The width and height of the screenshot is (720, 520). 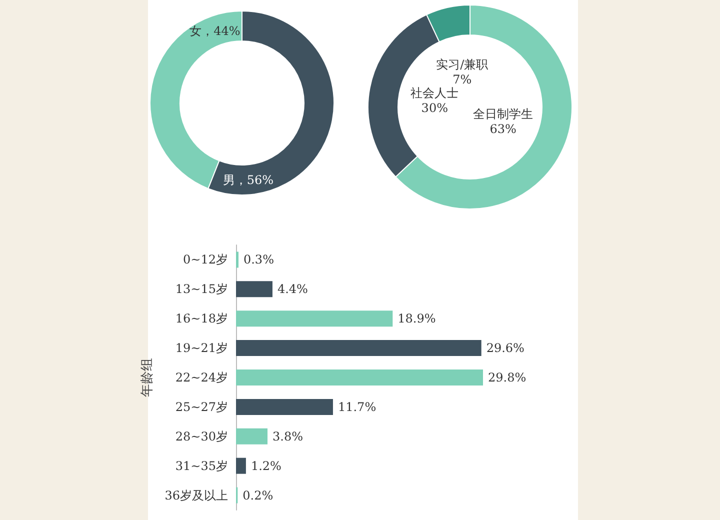 I want to click on slice-label: 全日制学生, so click(x=503, y=113).